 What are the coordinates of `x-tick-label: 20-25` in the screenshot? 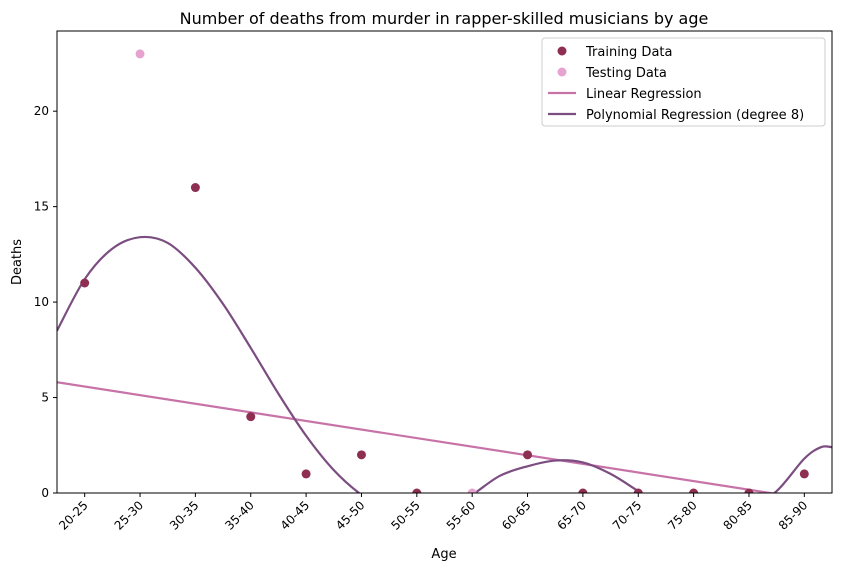 It's located at (73, 515).